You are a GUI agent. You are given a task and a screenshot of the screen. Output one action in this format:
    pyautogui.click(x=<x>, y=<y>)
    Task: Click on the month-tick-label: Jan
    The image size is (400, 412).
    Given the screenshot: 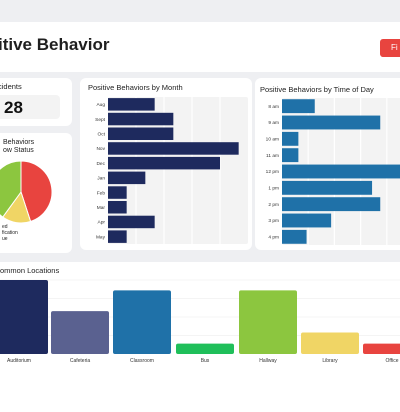 What is the action you would take?
    pyautogui.click(x=101, y=179)
    